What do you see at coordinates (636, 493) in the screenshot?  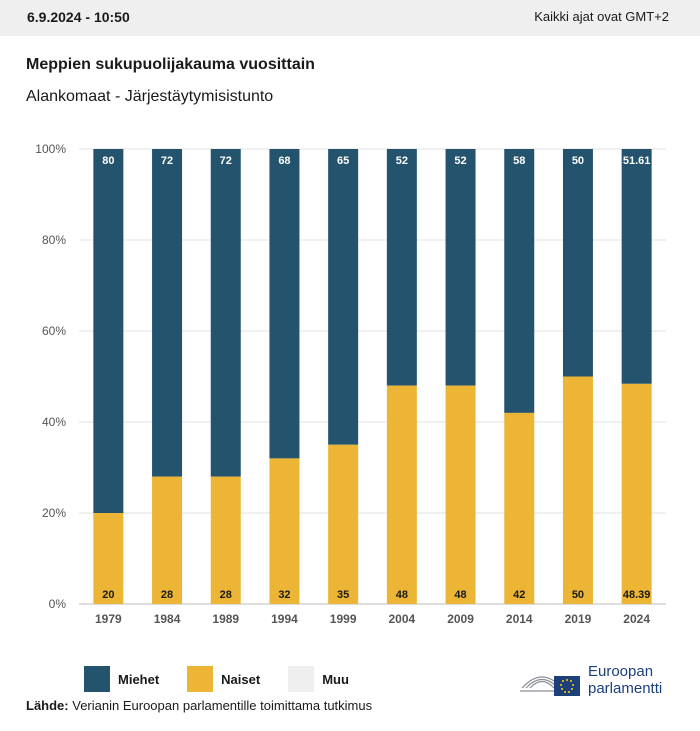 I see `bar-naiset-2024` at bounding box center [636, 493].